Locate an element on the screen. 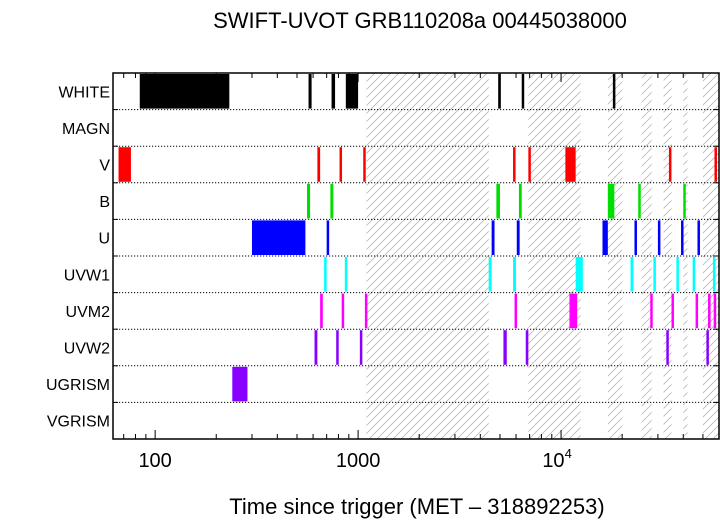 The image size is (720, 522). row-label-uvw1: UVW1 is located at coordinates (87, 275).